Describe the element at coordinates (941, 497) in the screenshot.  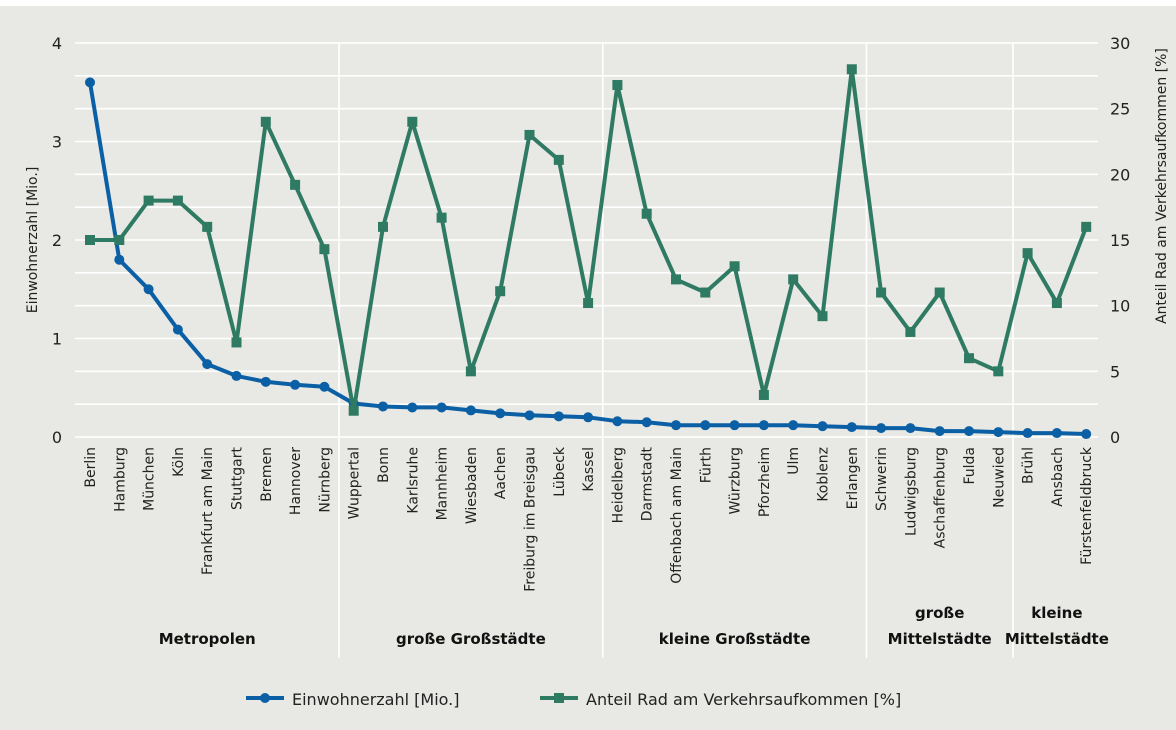
I see `x-tick-label: Aschaffenburg` at that location.